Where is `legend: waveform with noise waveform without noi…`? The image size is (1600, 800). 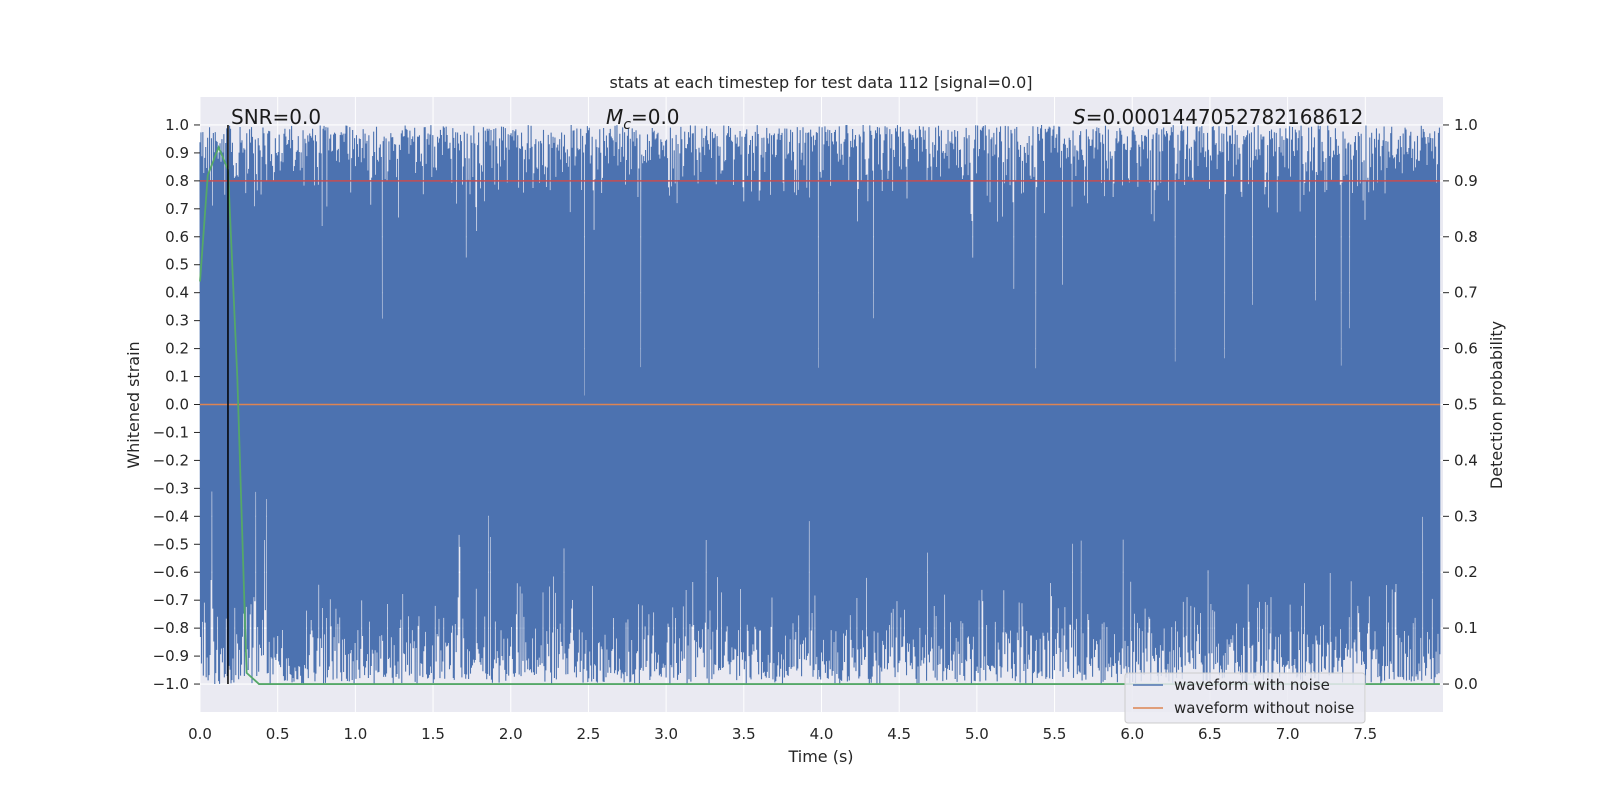
legend: waveform with noise waveform without noi… is located at coordinates (1245, 698).